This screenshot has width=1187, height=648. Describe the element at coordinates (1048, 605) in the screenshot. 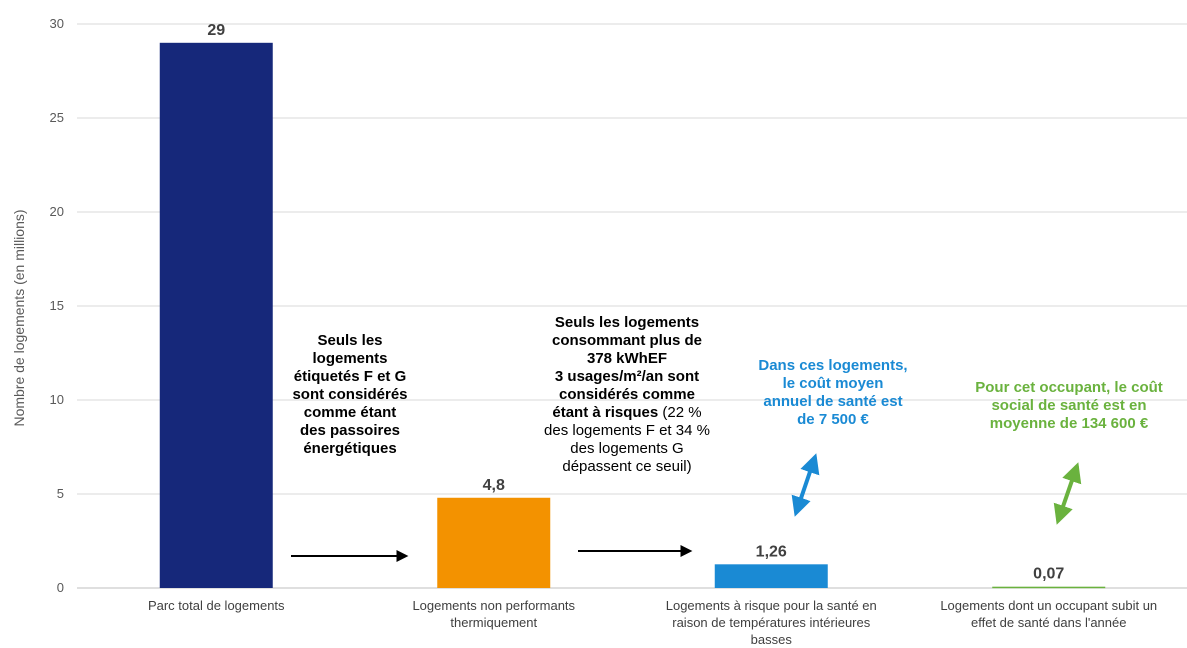

I see `x-tick-label: Logements dont un occupant subit un` at that location.